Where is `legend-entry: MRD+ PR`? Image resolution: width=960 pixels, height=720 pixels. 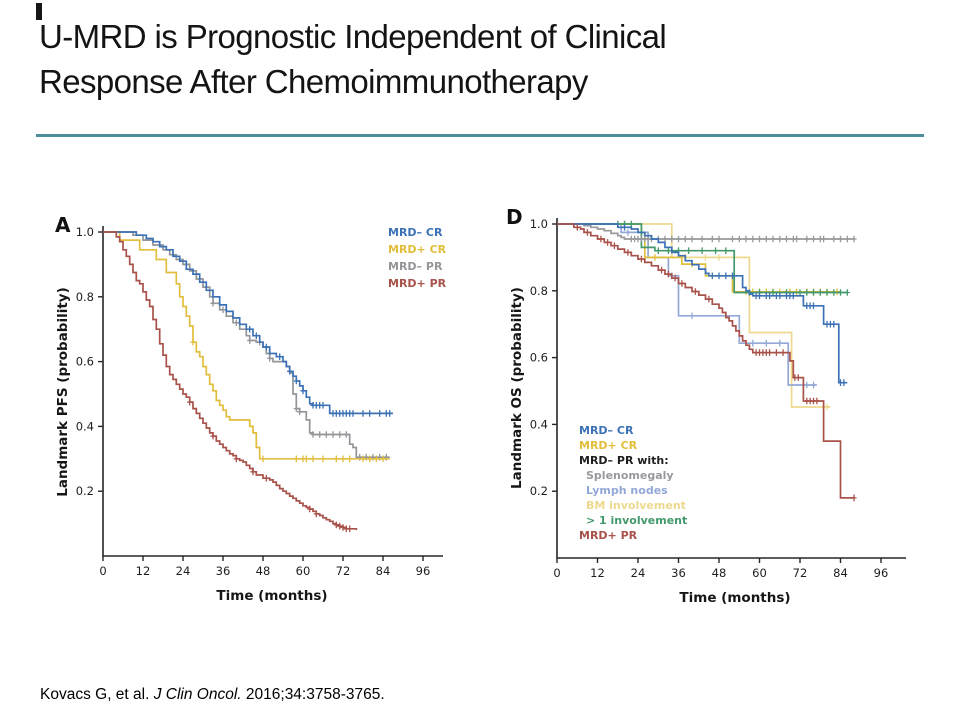 legend-entry: MRD+ PR is located at coordinates (417, 283).